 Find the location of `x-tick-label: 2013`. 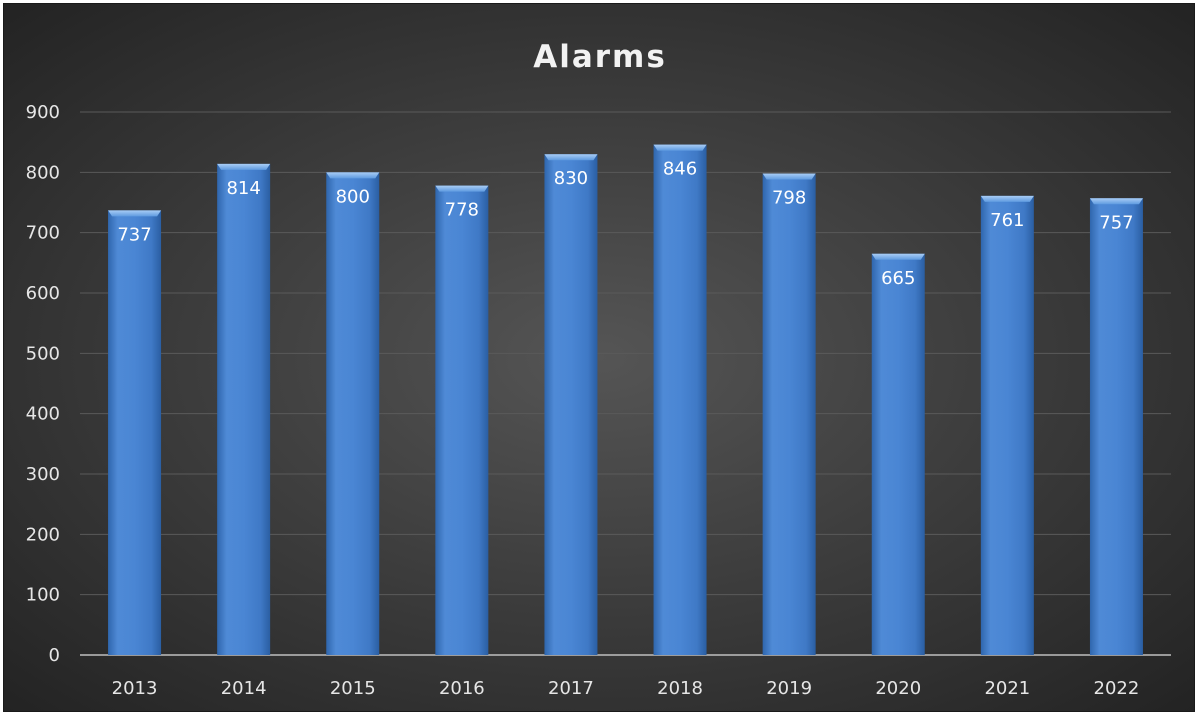

x-tick-label: 2013 is located at coordinates (135, 688).